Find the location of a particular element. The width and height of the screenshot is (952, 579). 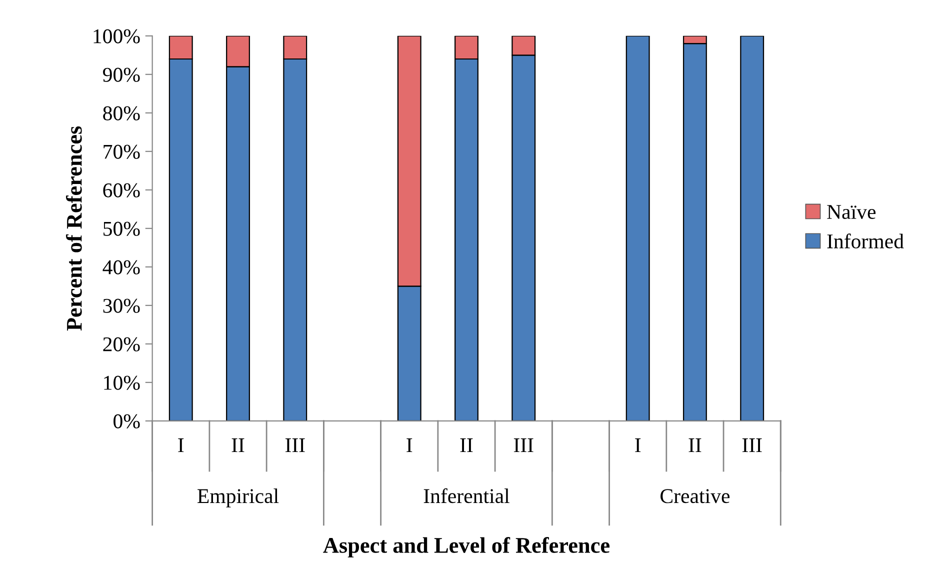

legend-label: Naïve is located at coordinates (851, 212).